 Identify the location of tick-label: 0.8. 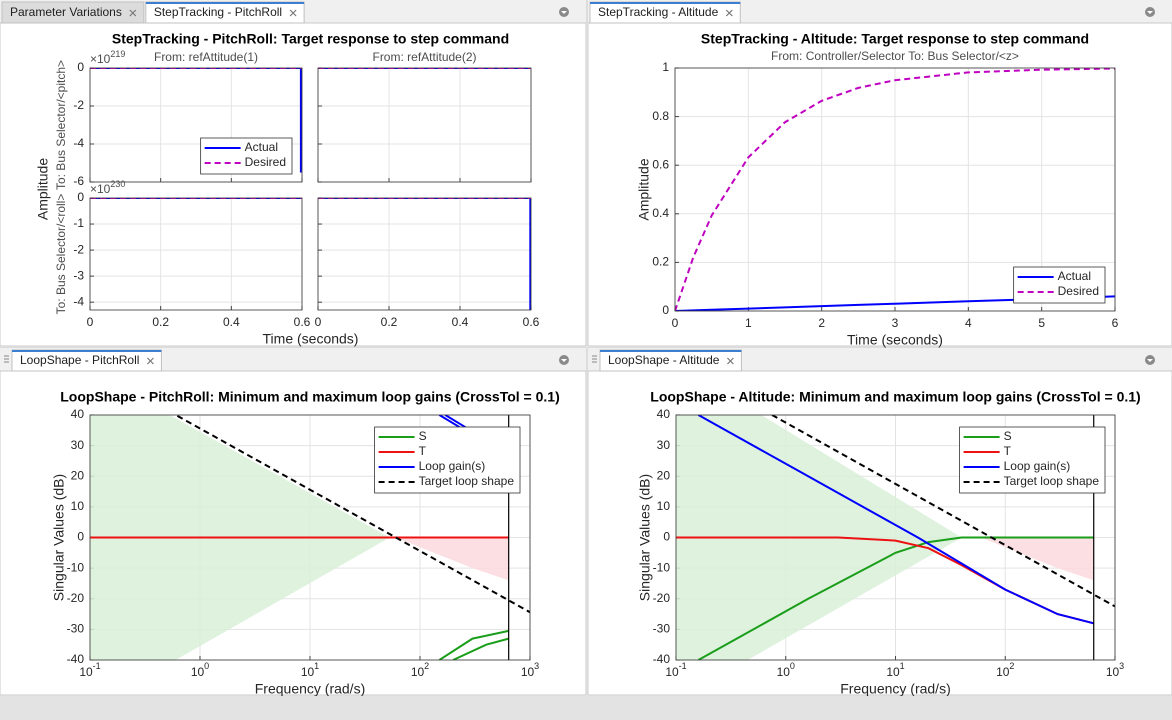
(660, 116).